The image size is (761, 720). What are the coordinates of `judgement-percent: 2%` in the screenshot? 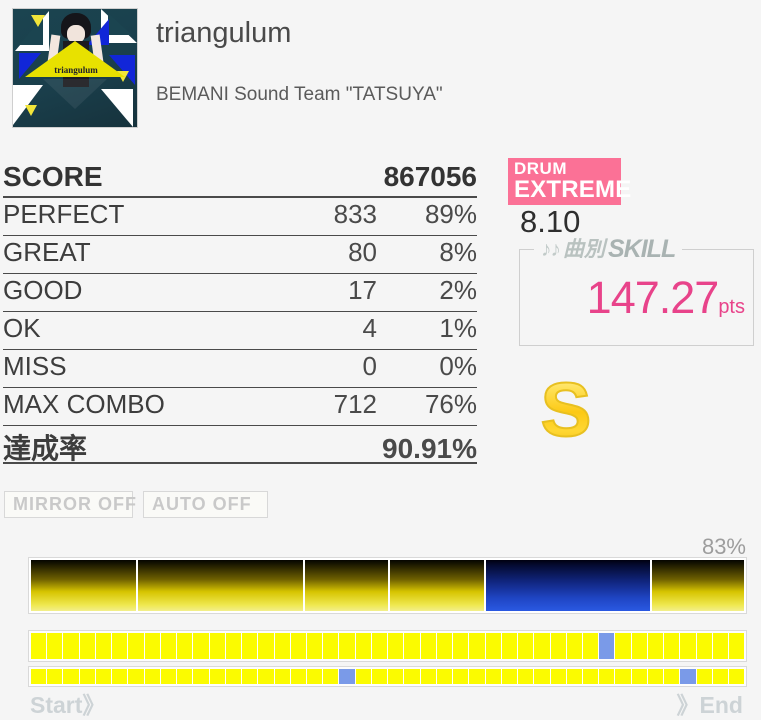 It's located at (458, 290).